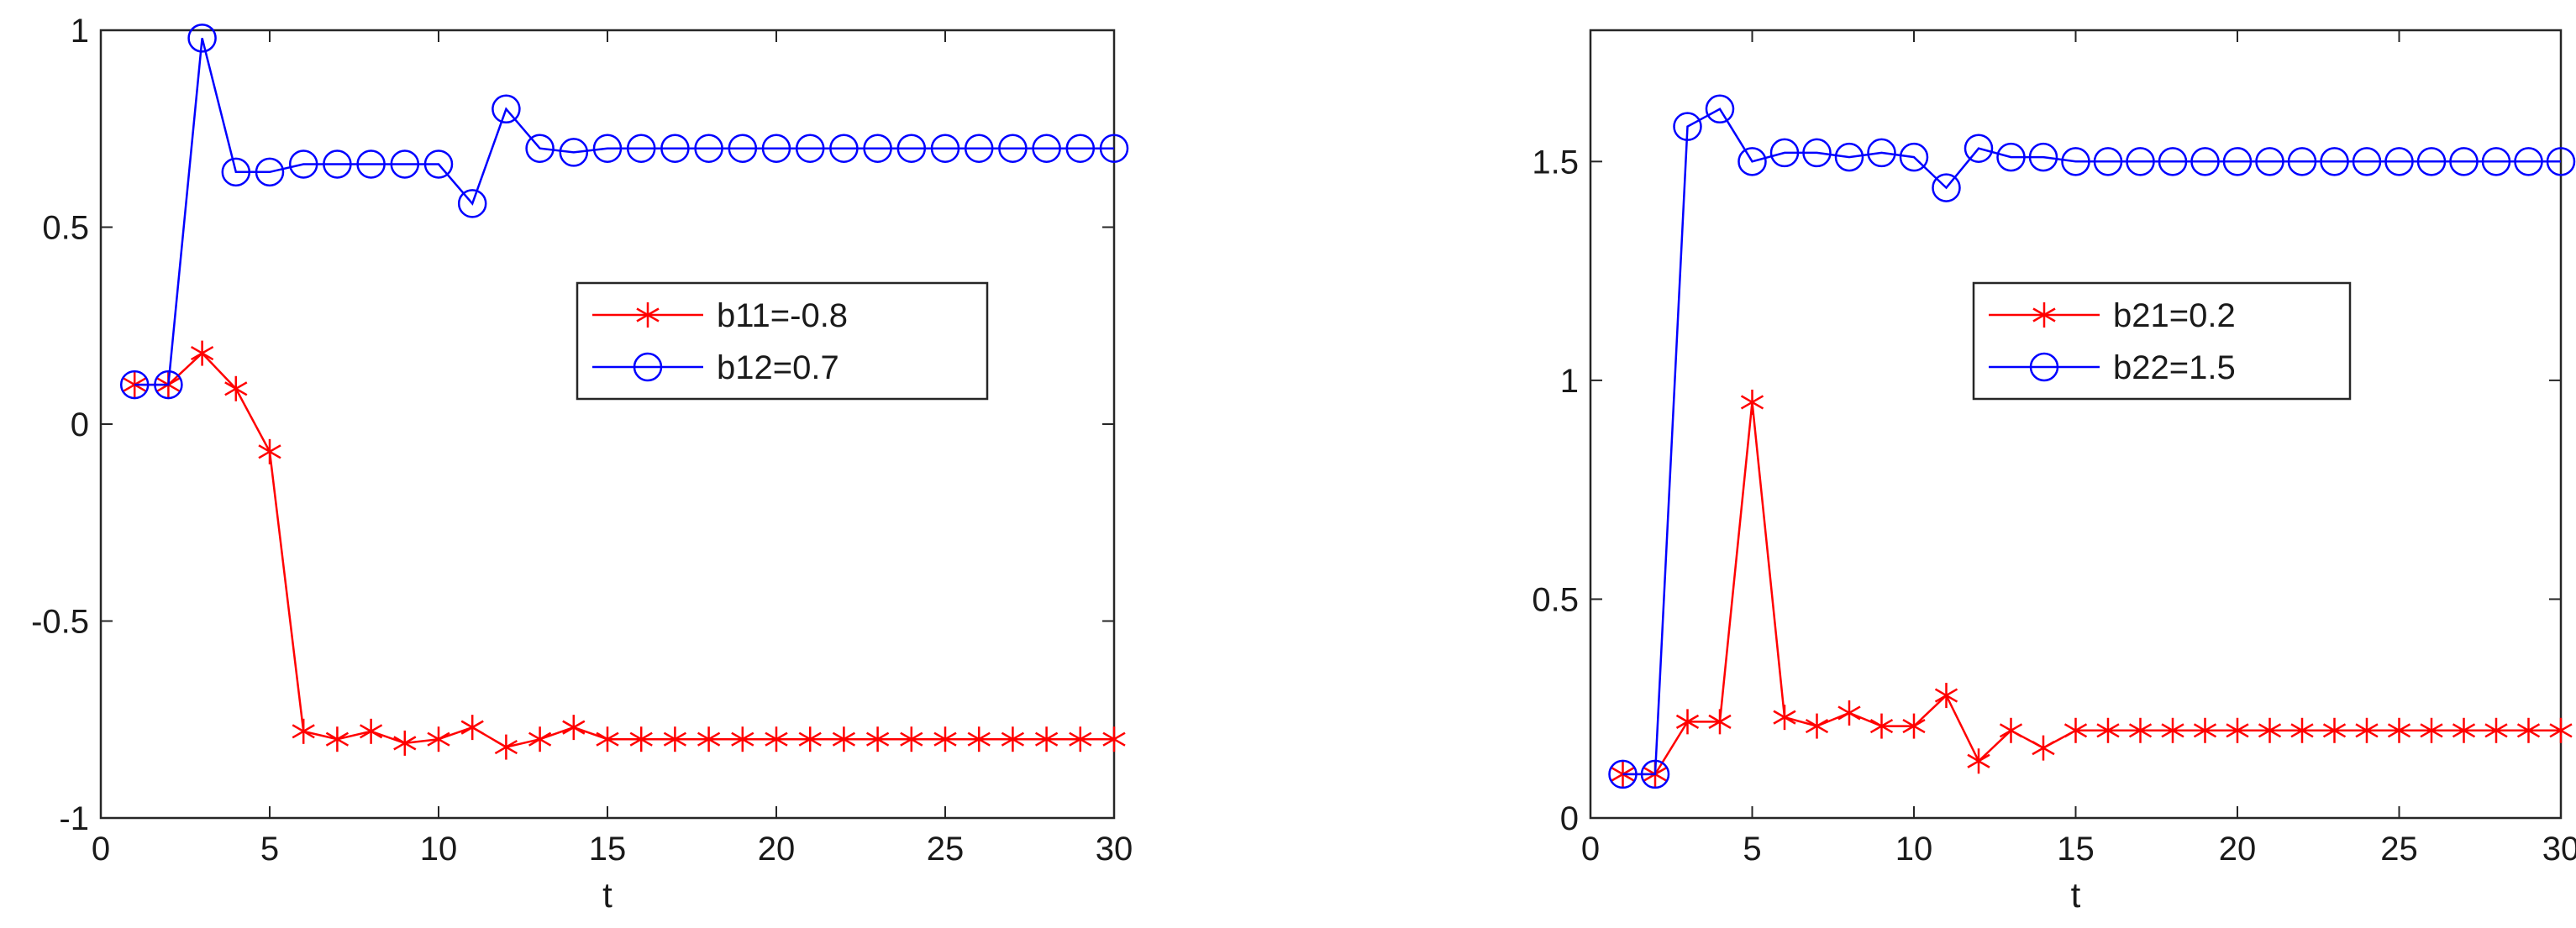 This screenshot has width=2576, height=928. I want to click on x-axis-label: t, so click(2076, 895).